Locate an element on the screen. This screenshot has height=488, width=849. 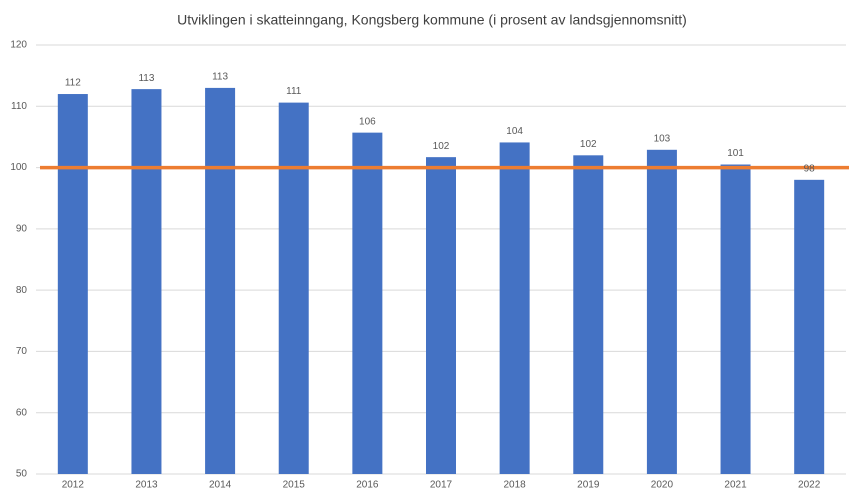
y-tick-label: 70 is located at coordinates (22, 351).